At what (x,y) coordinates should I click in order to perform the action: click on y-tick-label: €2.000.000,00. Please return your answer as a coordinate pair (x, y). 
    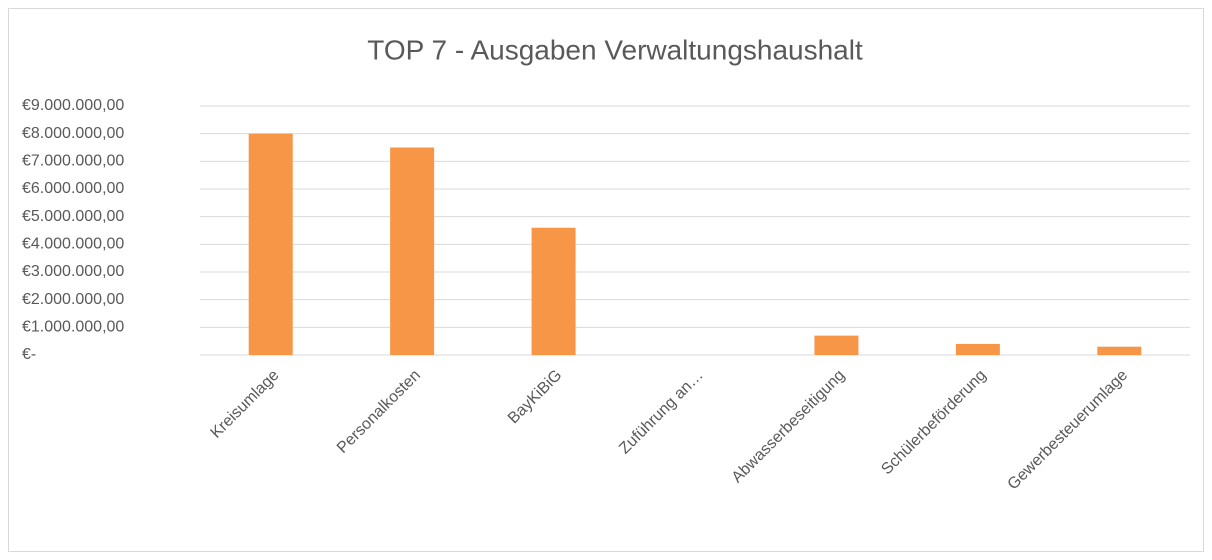
    Looking at the image, I should click on (73, 299).